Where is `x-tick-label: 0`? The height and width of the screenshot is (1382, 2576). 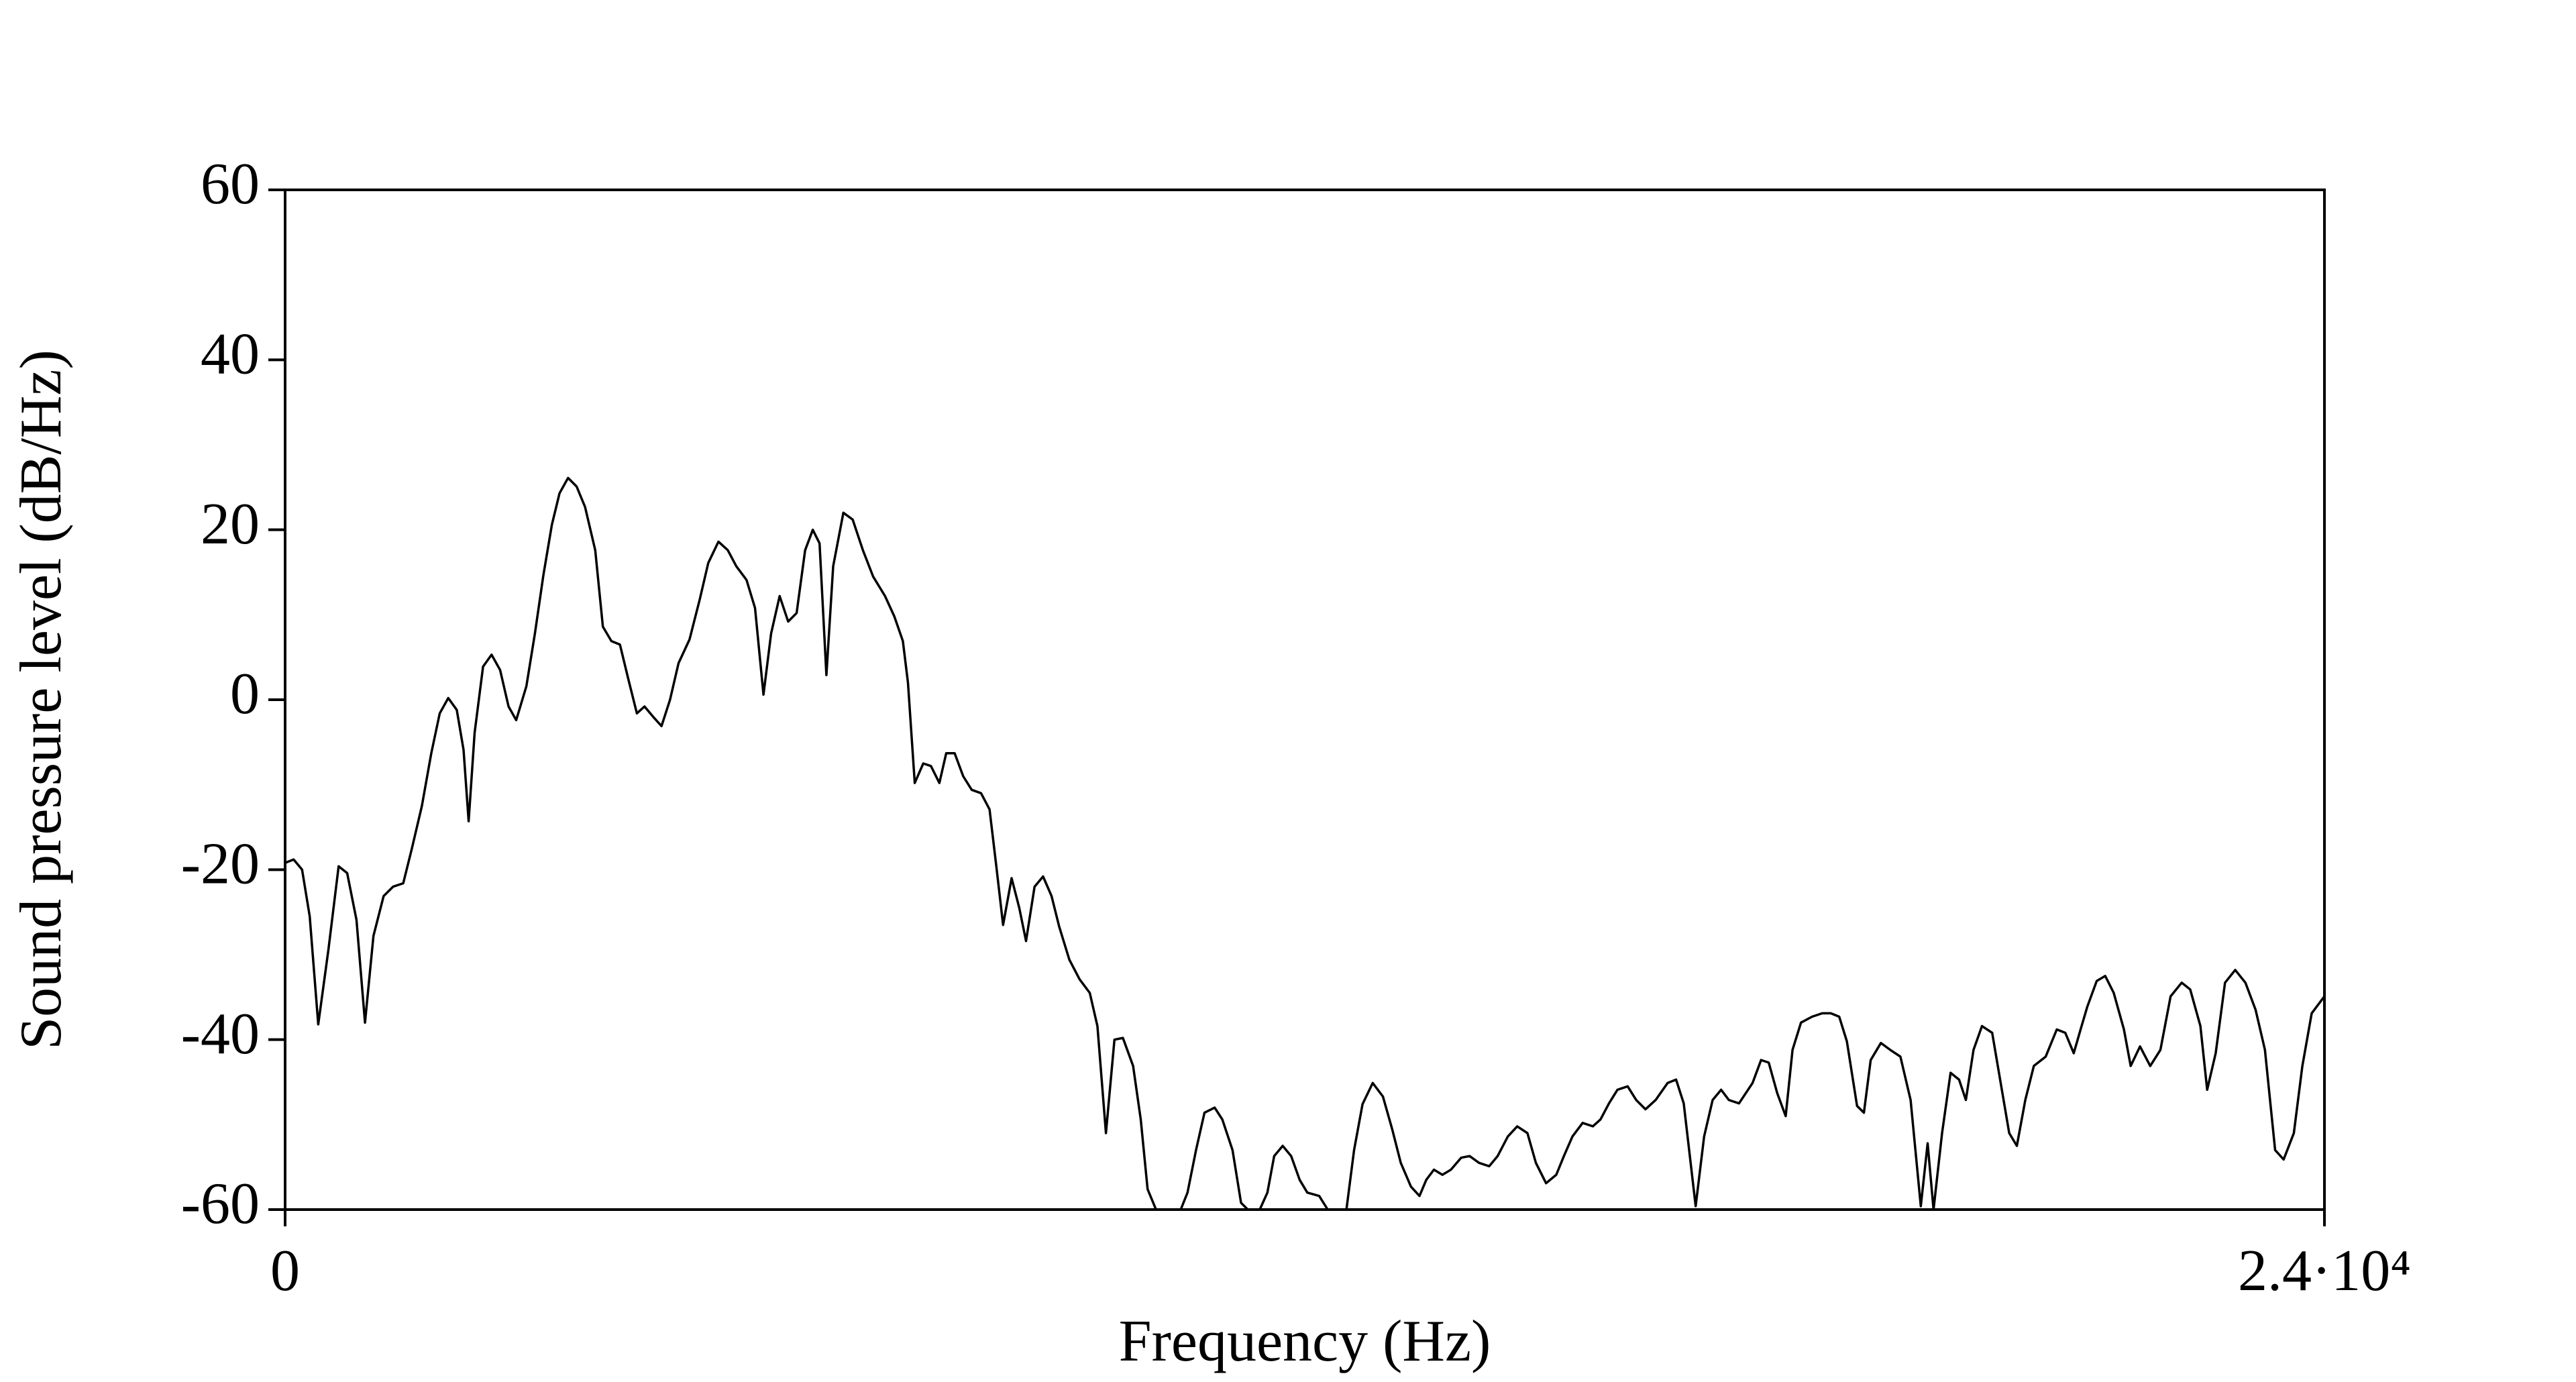 x-tick-label: 0 is located at coordinates (285, 1271).